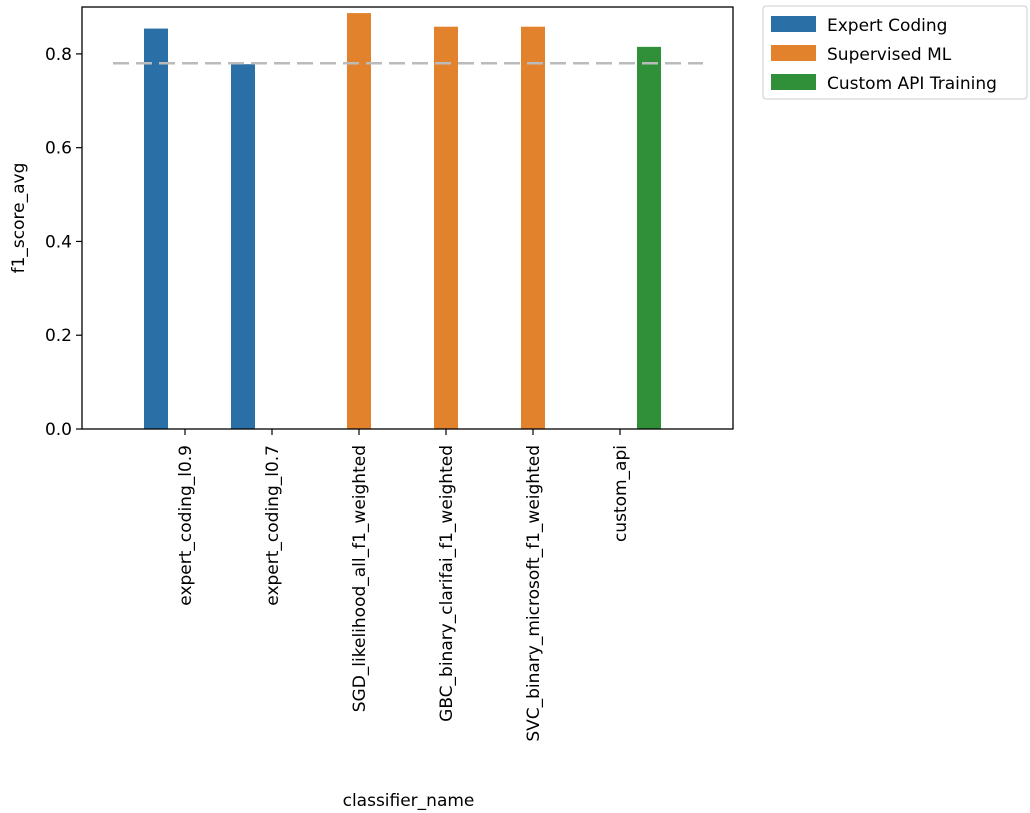 The height and width of the screenshot is (813, 1030). I want to click on x-tick-label: expert_coding_l0.7, so click(273, 525).